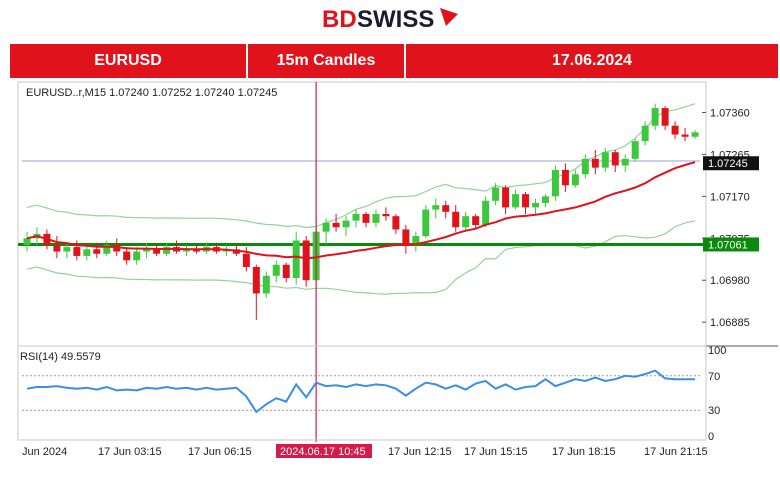  I want to click on rsi-tick-label: 30, so click(714, 411).